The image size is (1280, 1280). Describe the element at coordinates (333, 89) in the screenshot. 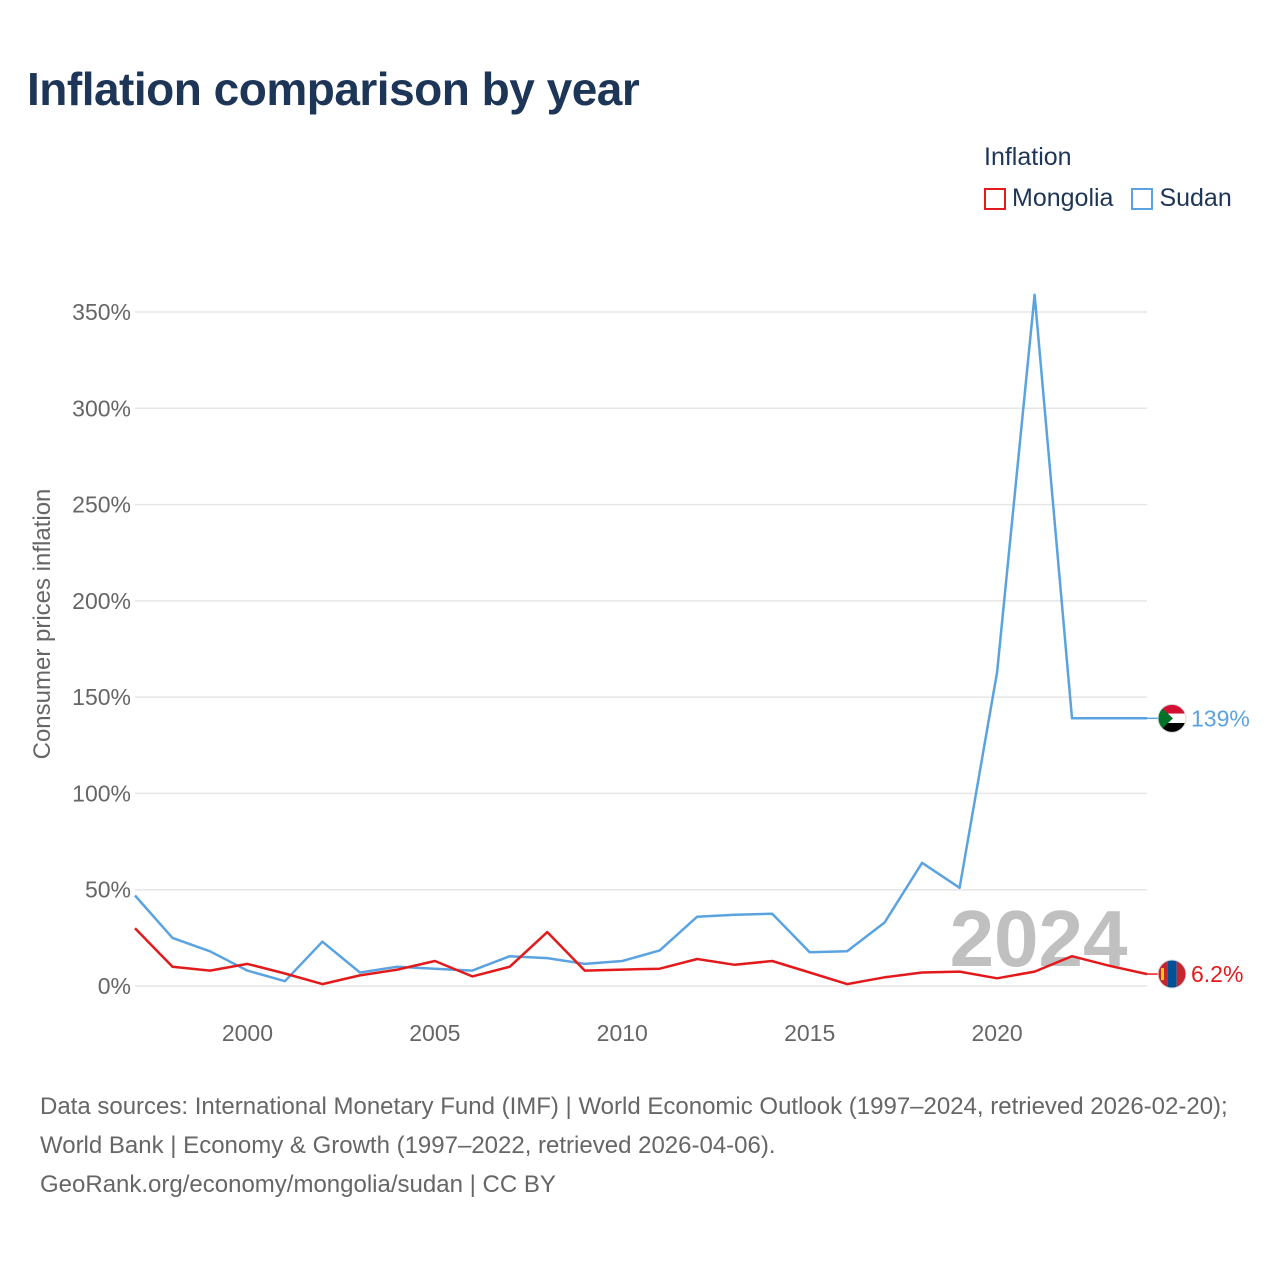

I see `chart-title: Inflation comparison by year` at that location.